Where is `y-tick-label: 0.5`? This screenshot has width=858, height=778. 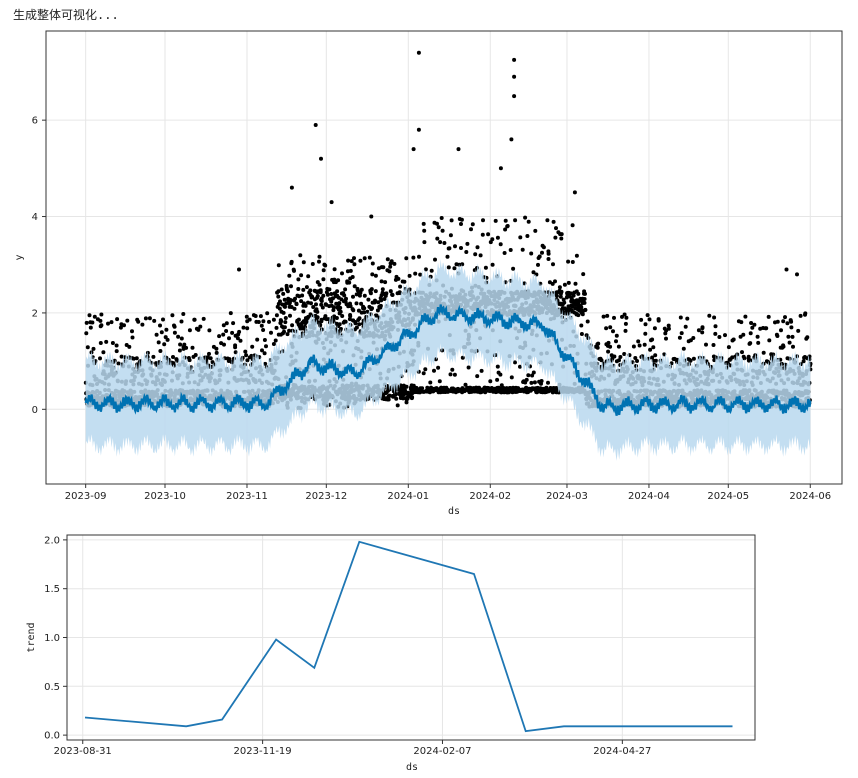 y-tick-label: 0.5 is located at coordinates (52, 687).